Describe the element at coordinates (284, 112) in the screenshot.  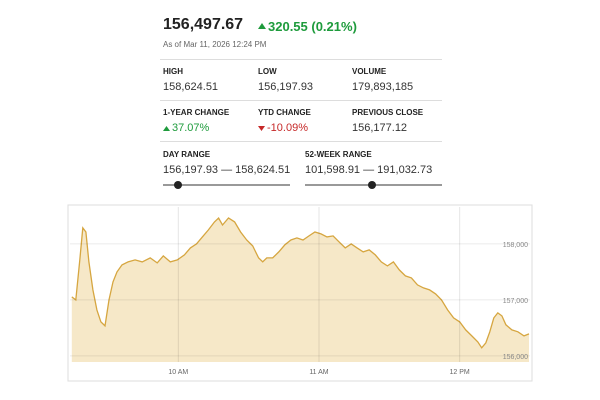
I see `stat-label: YTD CHANGE` at that location.